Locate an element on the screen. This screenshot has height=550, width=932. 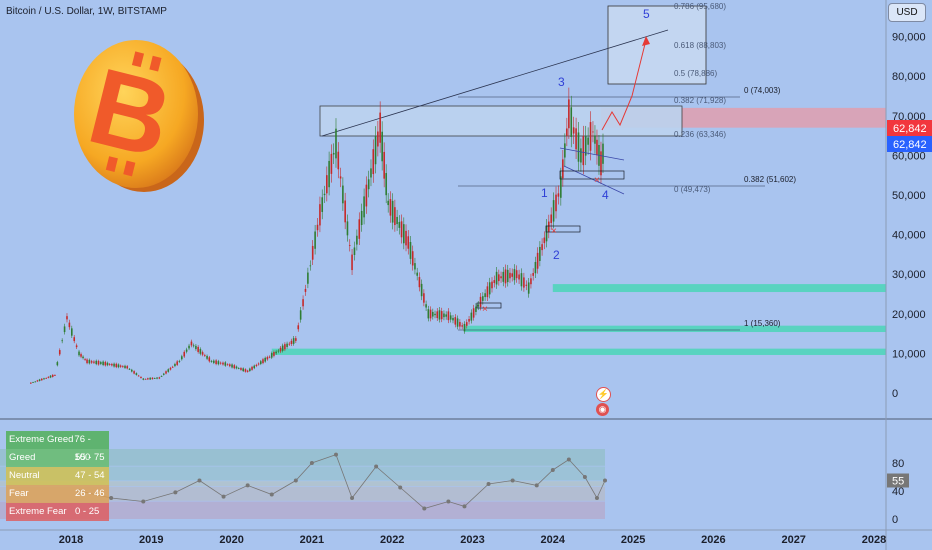
price-tick-label: 60,000 is located at coordinates (909, 156).